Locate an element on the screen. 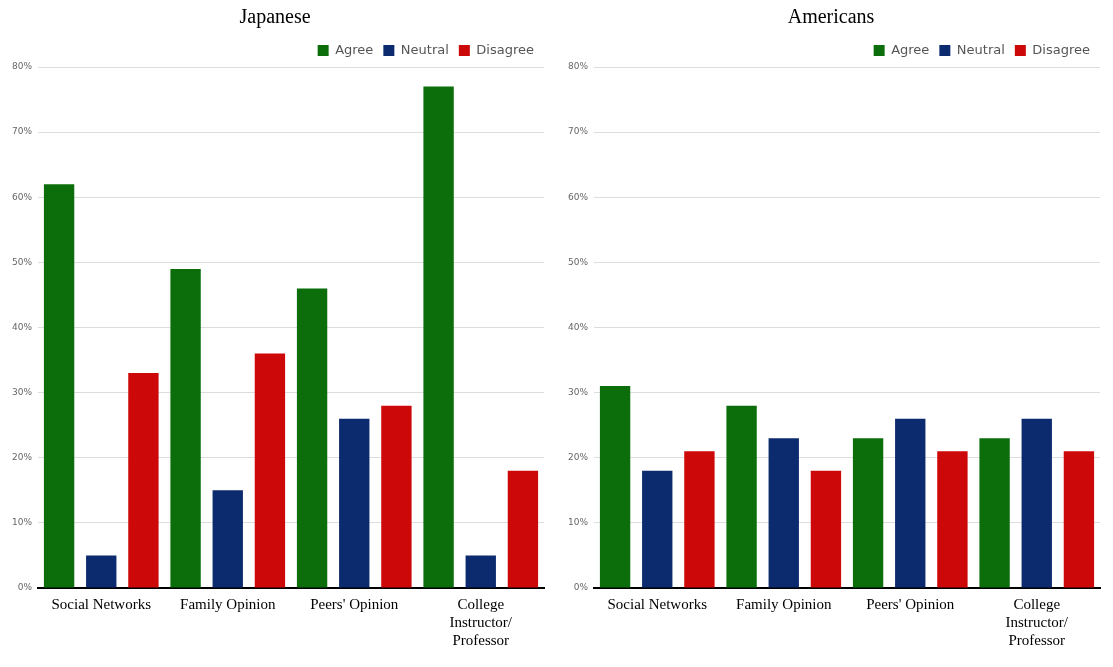 The width and height of the screenshot is (1113, 667). chart-title: Japanese is located at coordinates (275, 17).